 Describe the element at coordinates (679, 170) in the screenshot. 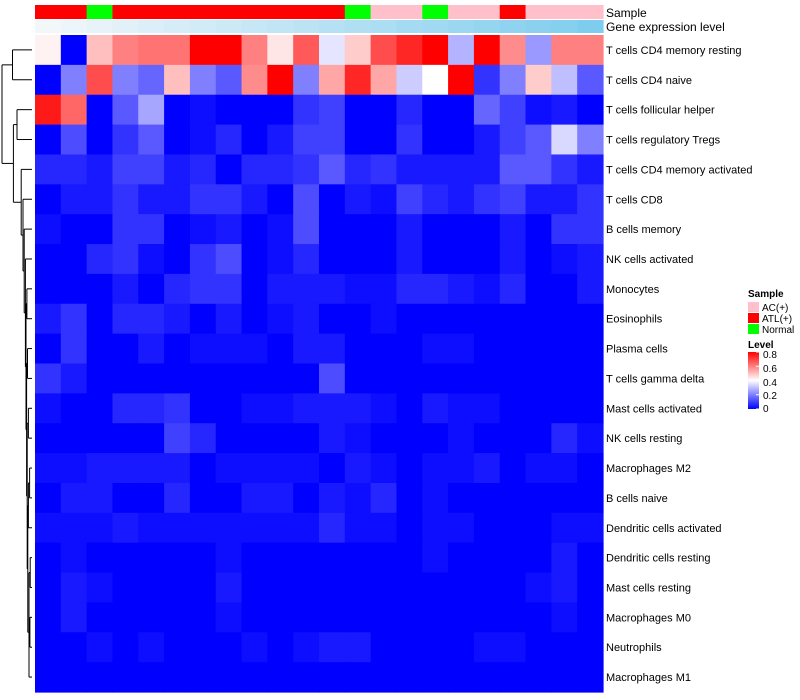

I see `row-label: T cells CD4 memory activated` at that location.